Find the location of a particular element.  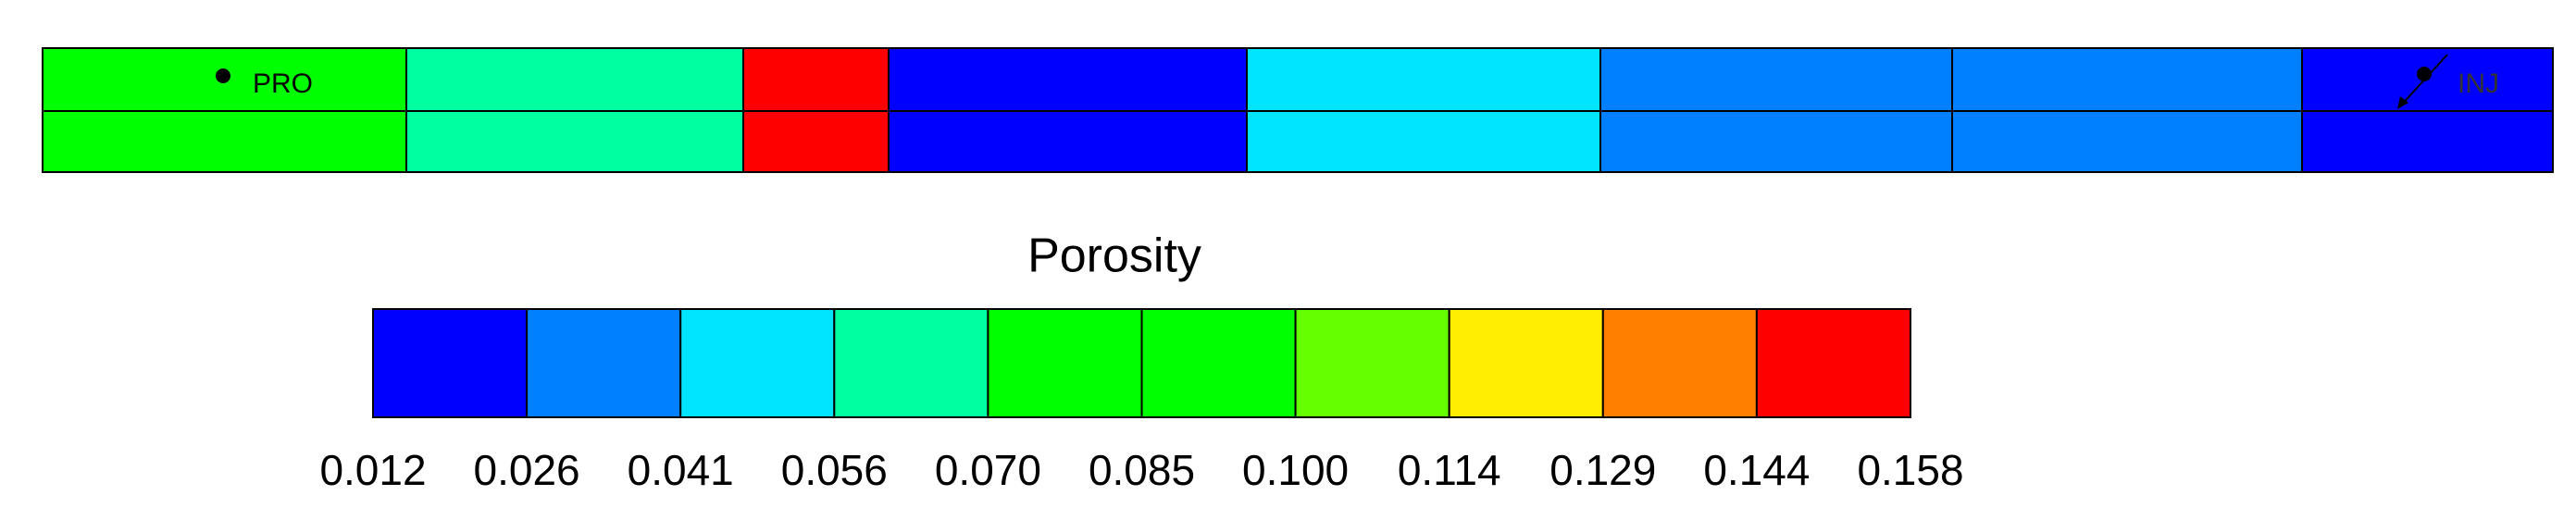

well-label: INJ is located at coordinates (2478, 83).